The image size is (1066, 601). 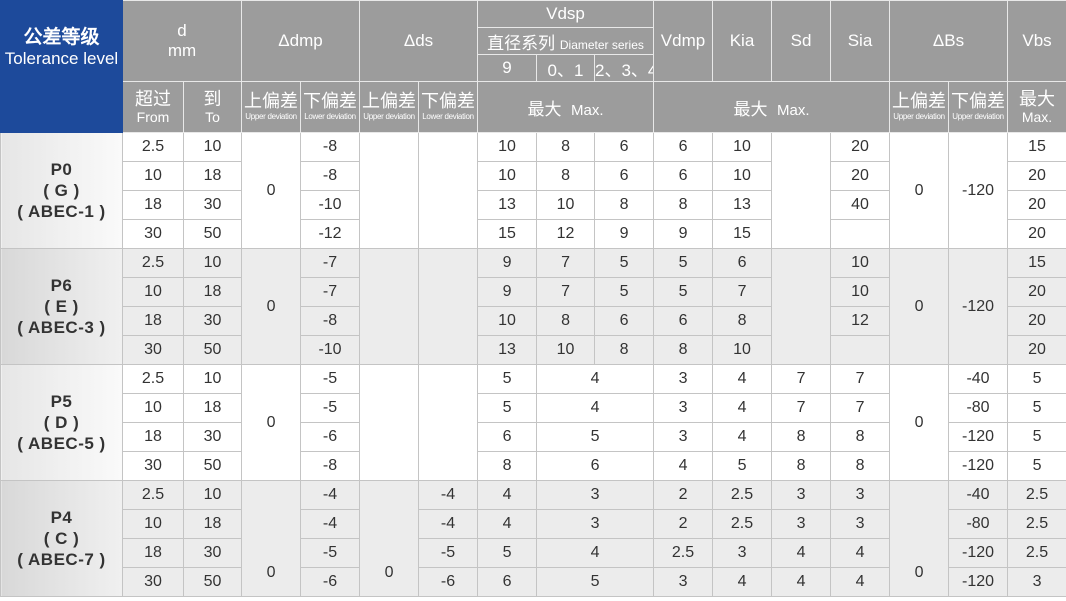 I want to click on dmp-lower-cell: -5, so click(x=330, y=553).